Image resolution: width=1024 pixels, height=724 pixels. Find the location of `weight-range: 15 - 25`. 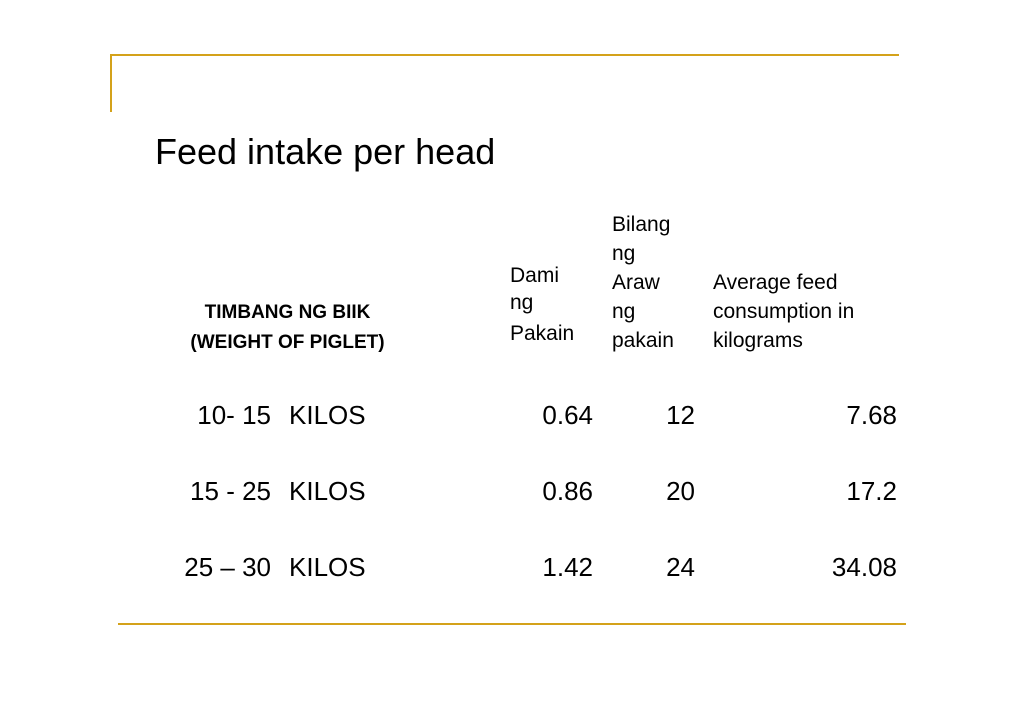

weight-range: 15 - 25 is located at coordinates (230, 491).